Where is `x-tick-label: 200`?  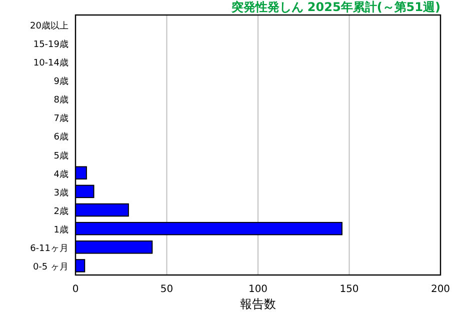 x-tick-label: 200 is located at coordinates (440, 289).